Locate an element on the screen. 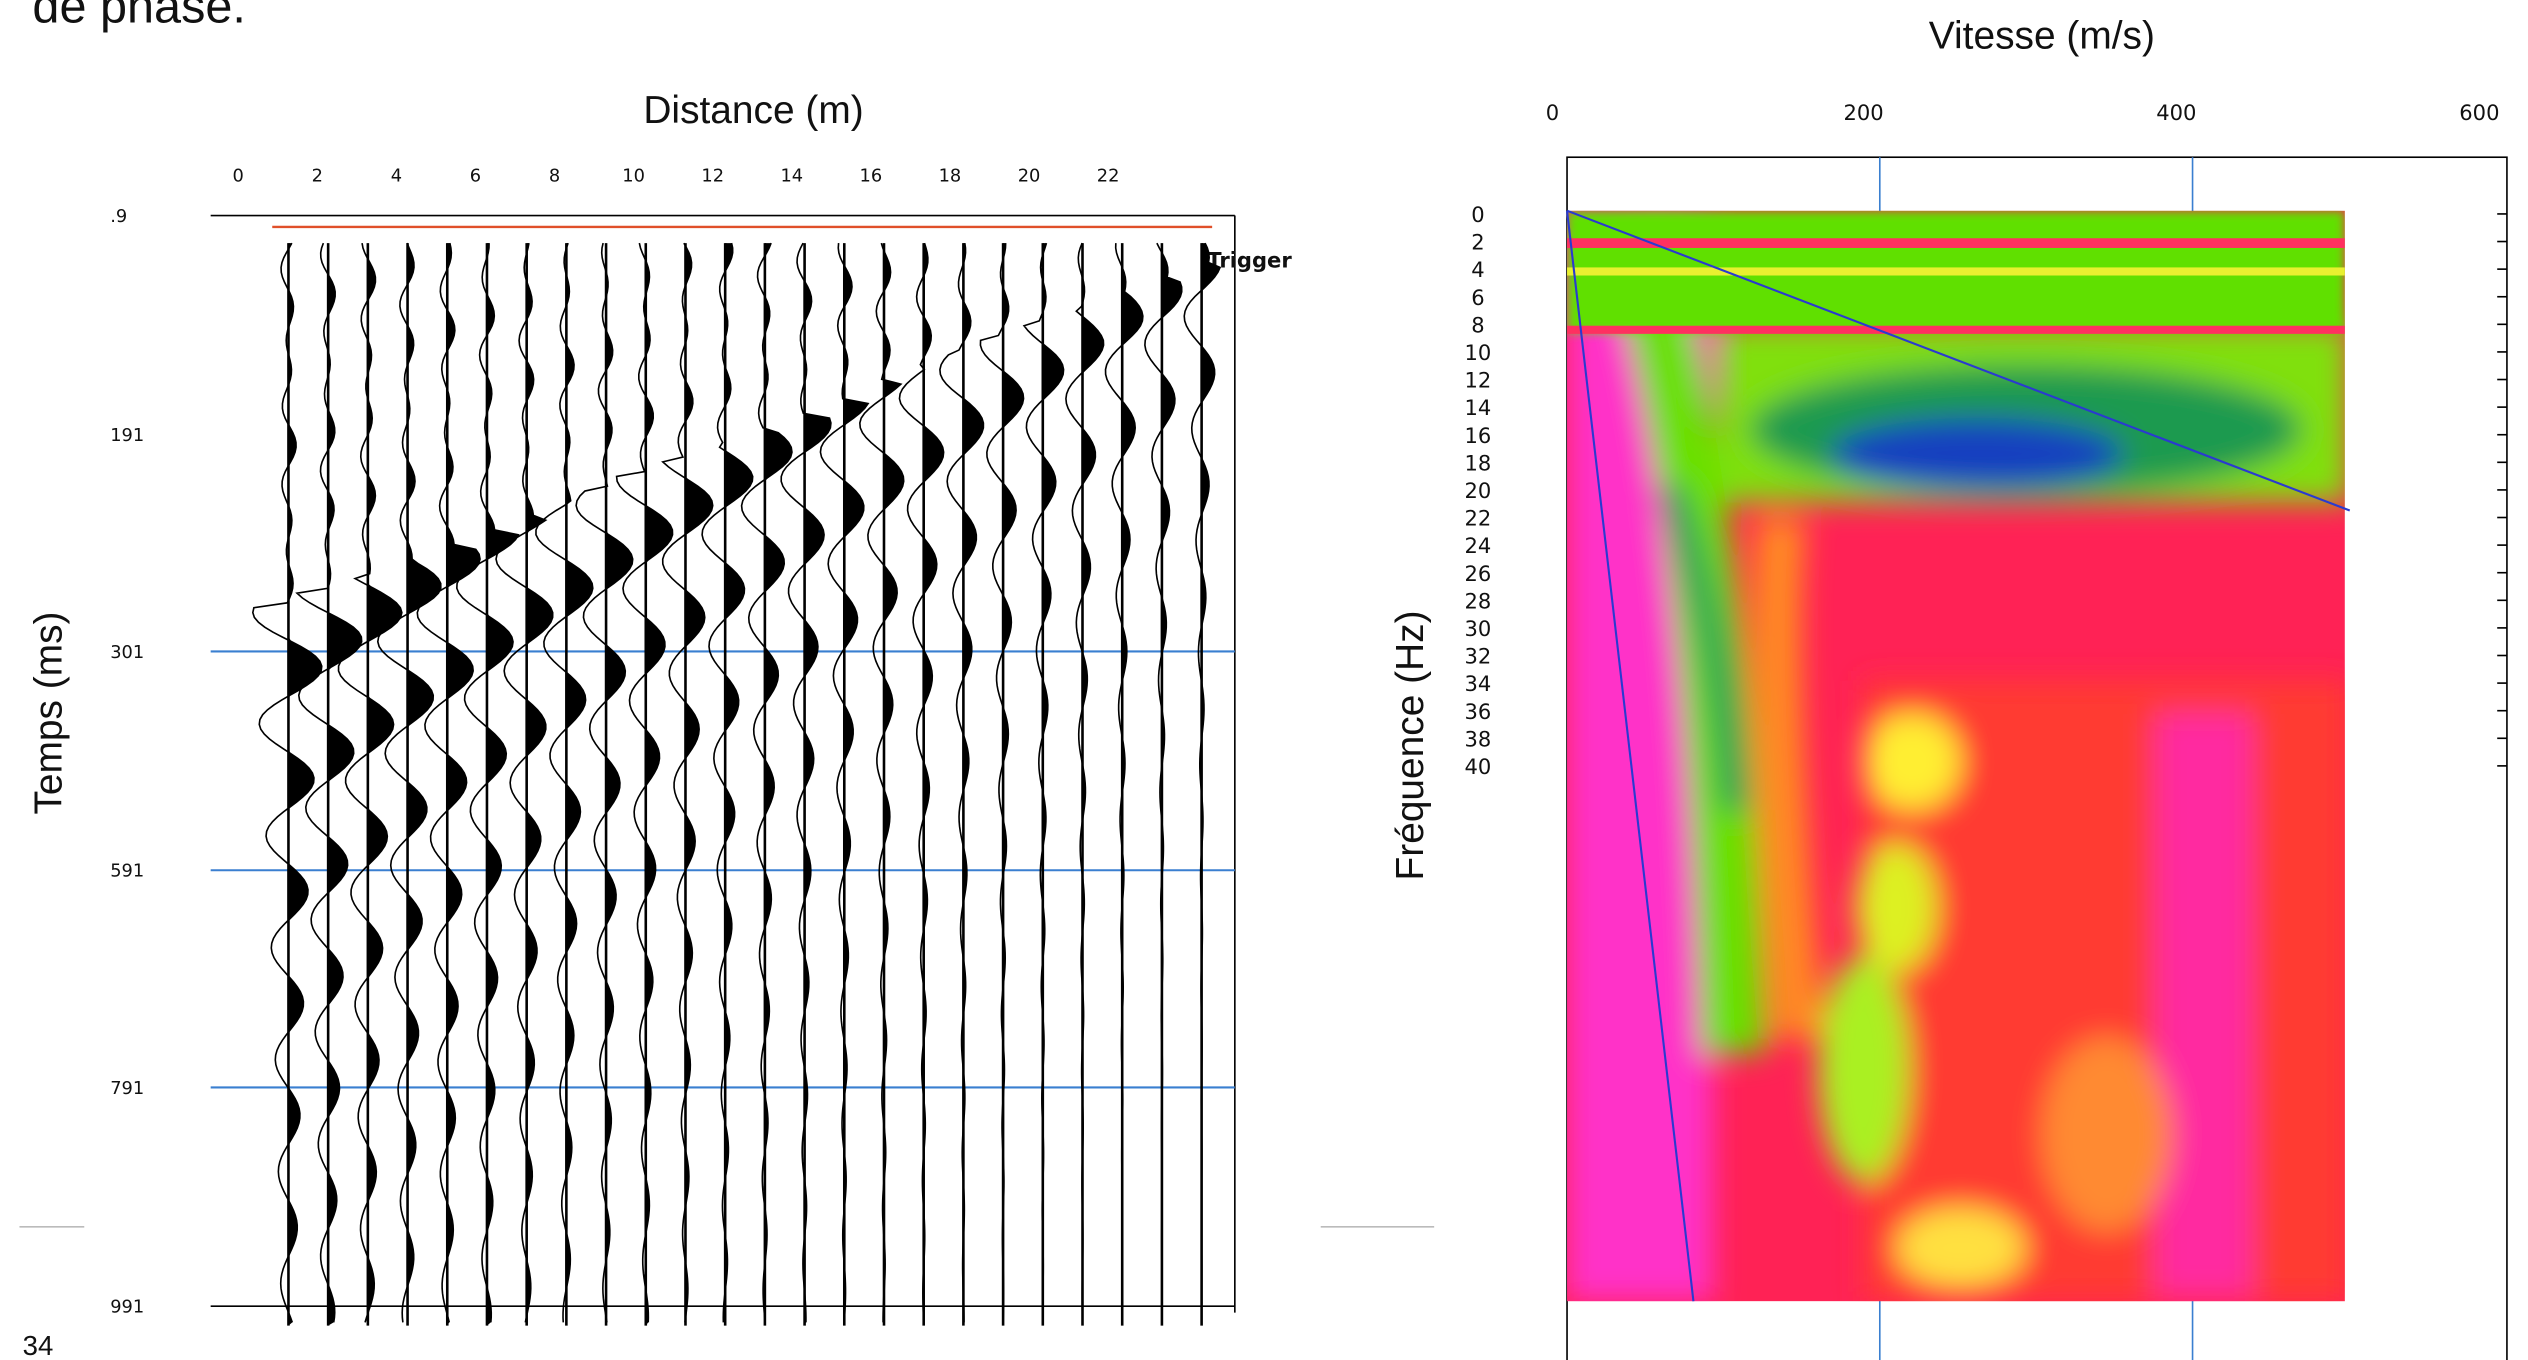 The width and height of the screenshot is (2528, 1360). y-tick-label: 40 is located at coordinates (1478, 766).